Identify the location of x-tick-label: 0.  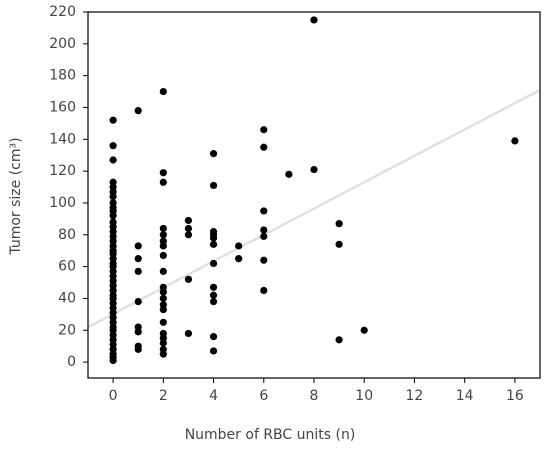
(113, 396).